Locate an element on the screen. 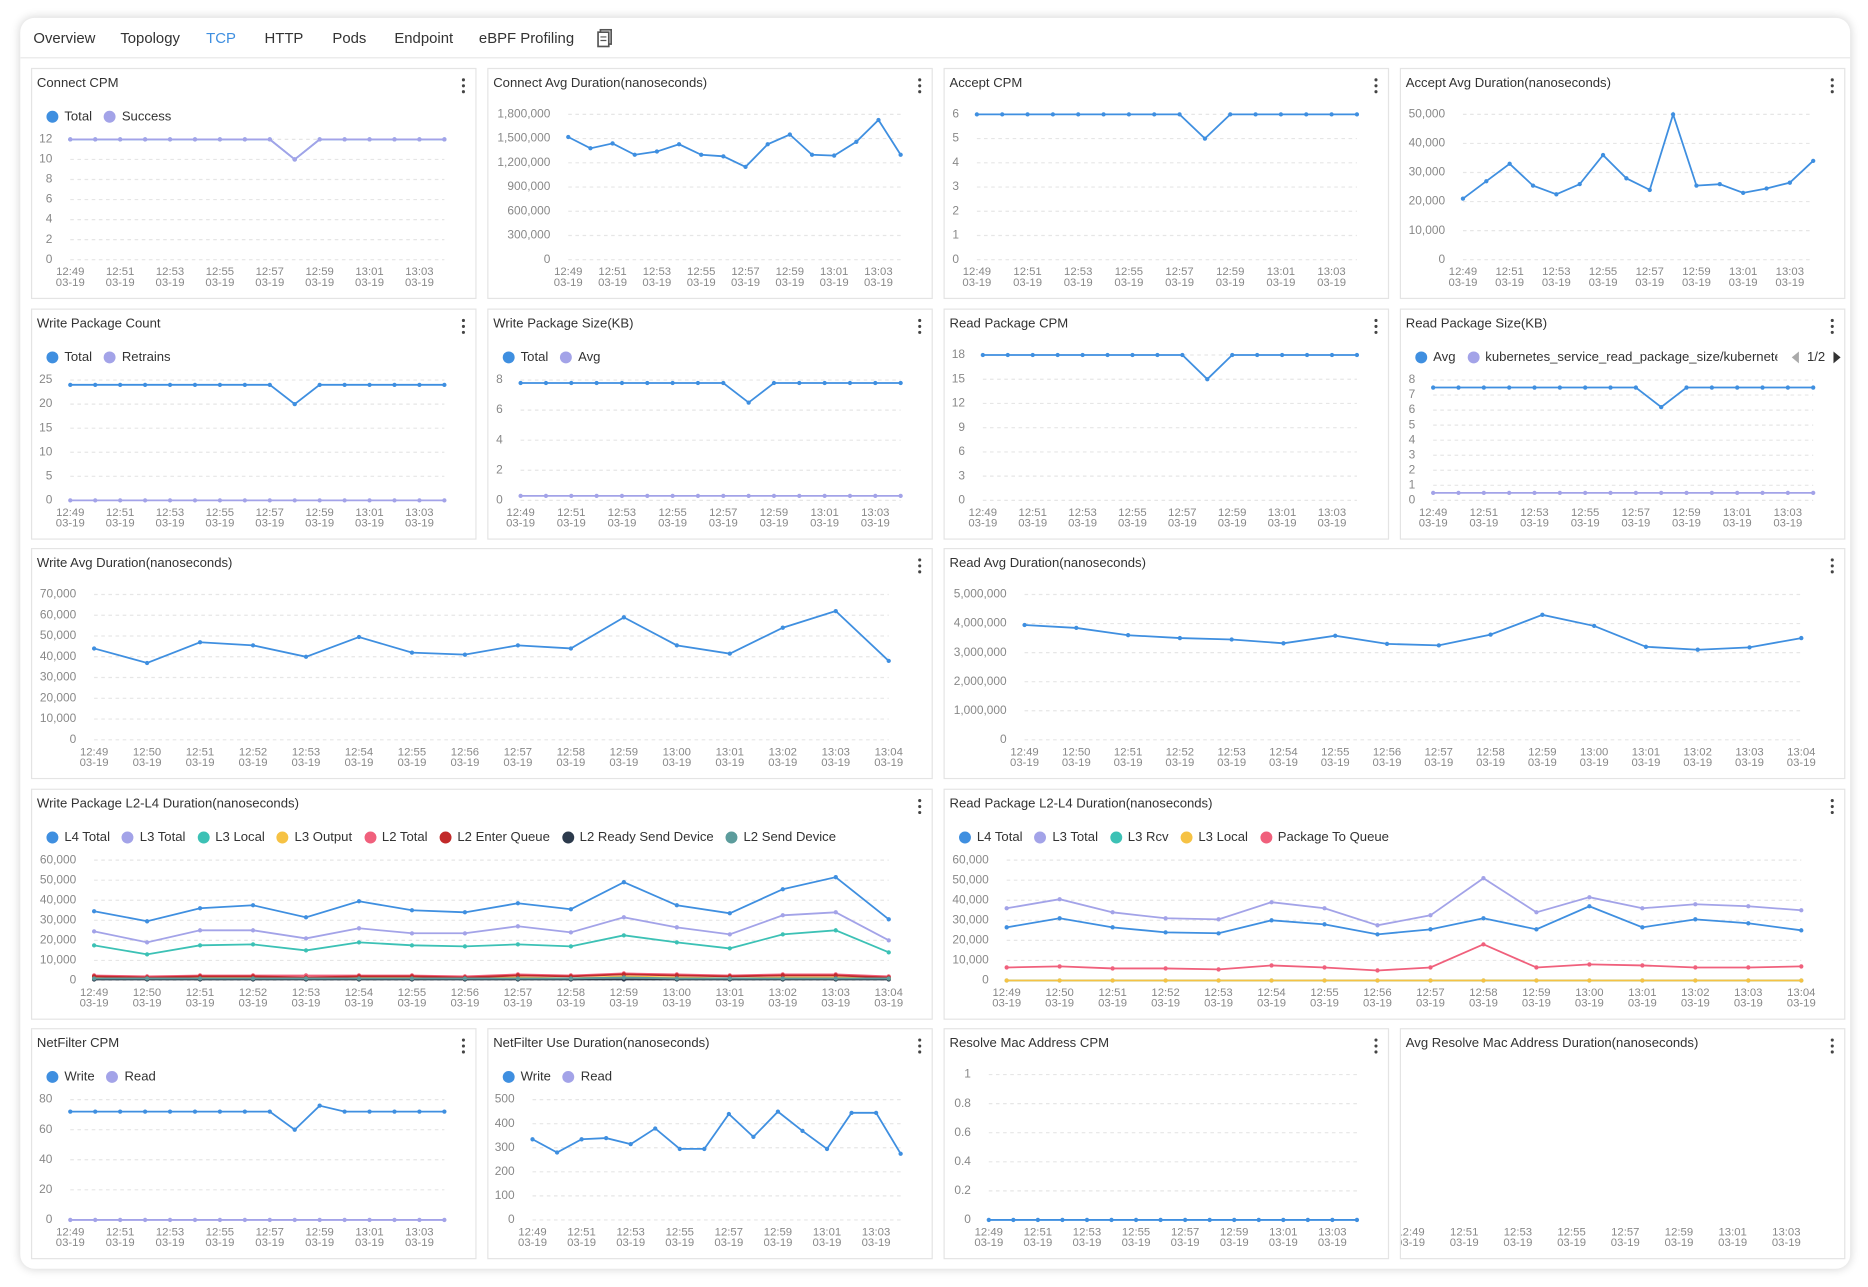  report-icon is located at coordinates (605, 38).